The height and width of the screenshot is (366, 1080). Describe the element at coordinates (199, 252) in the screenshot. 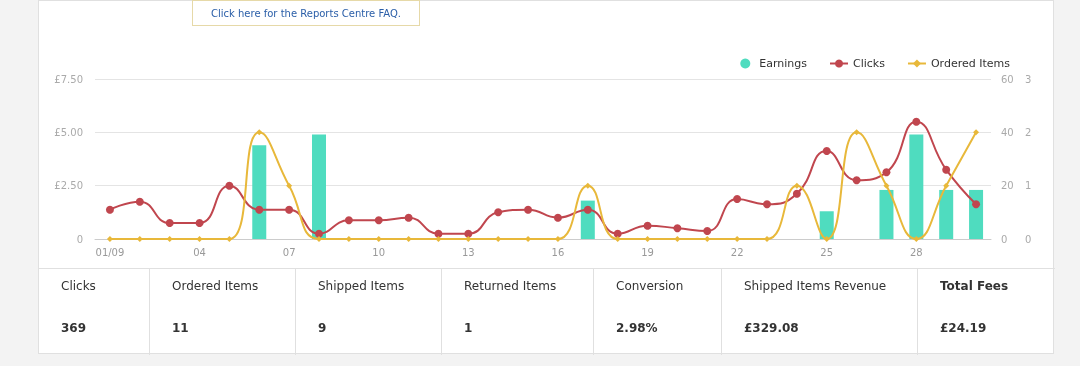

I see `x-tick-label: 04` at that location.